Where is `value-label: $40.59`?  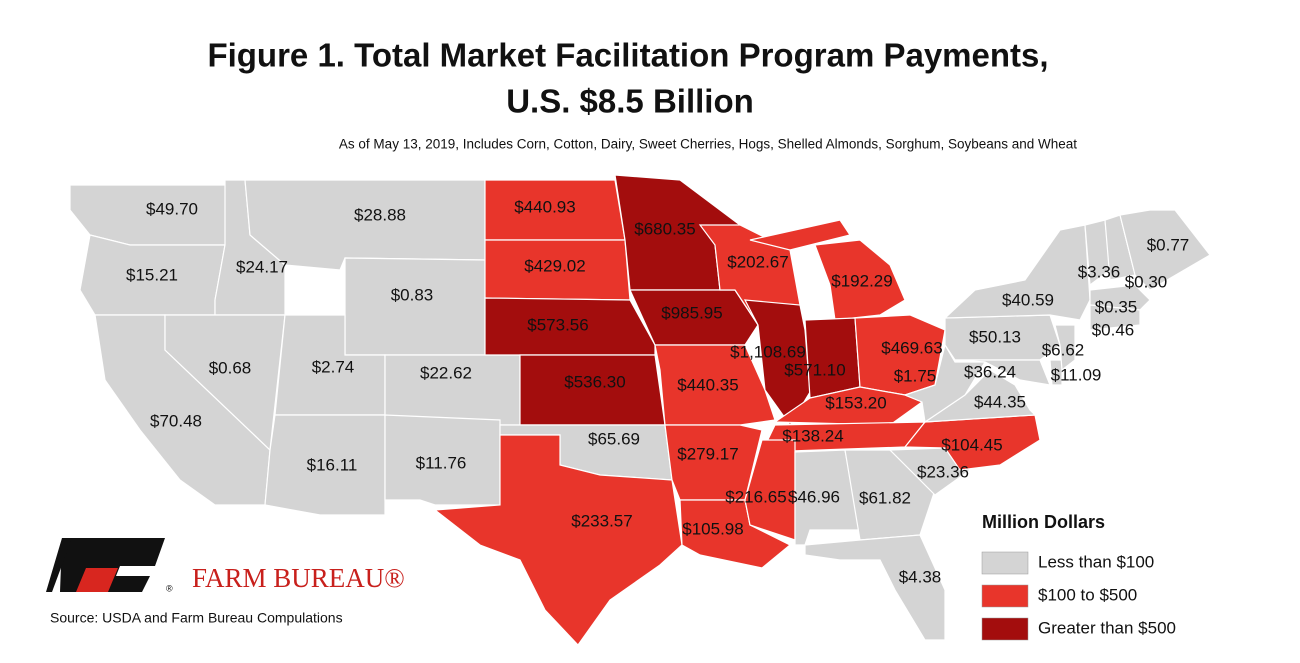 value-label: $40.59 is located at coordinates (1028, 299).